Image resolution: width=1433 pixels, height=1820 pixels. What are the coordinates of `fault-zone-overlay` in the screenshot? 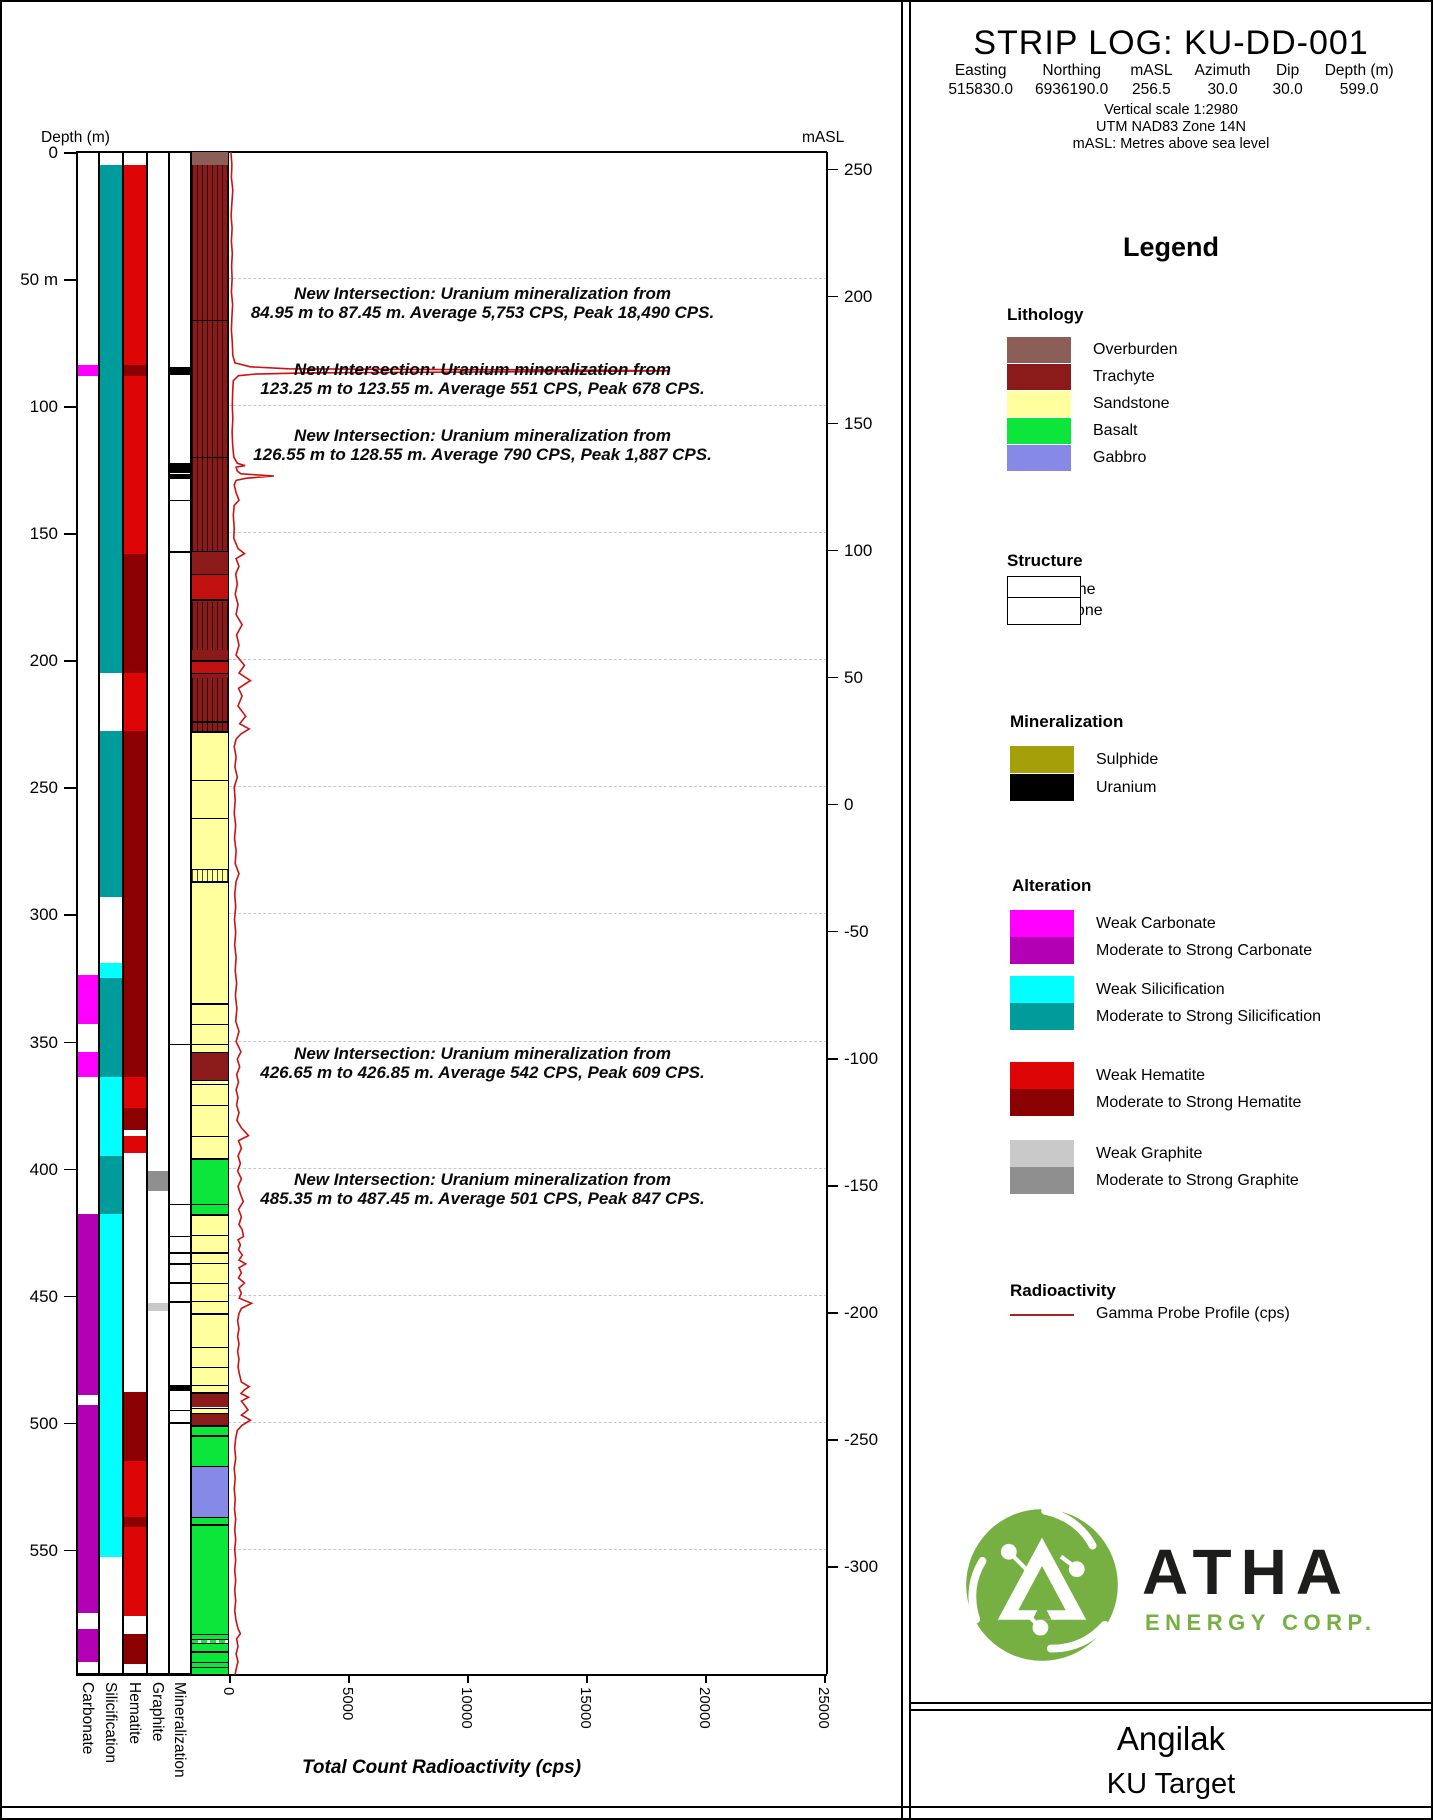 It's located at (210, 357).